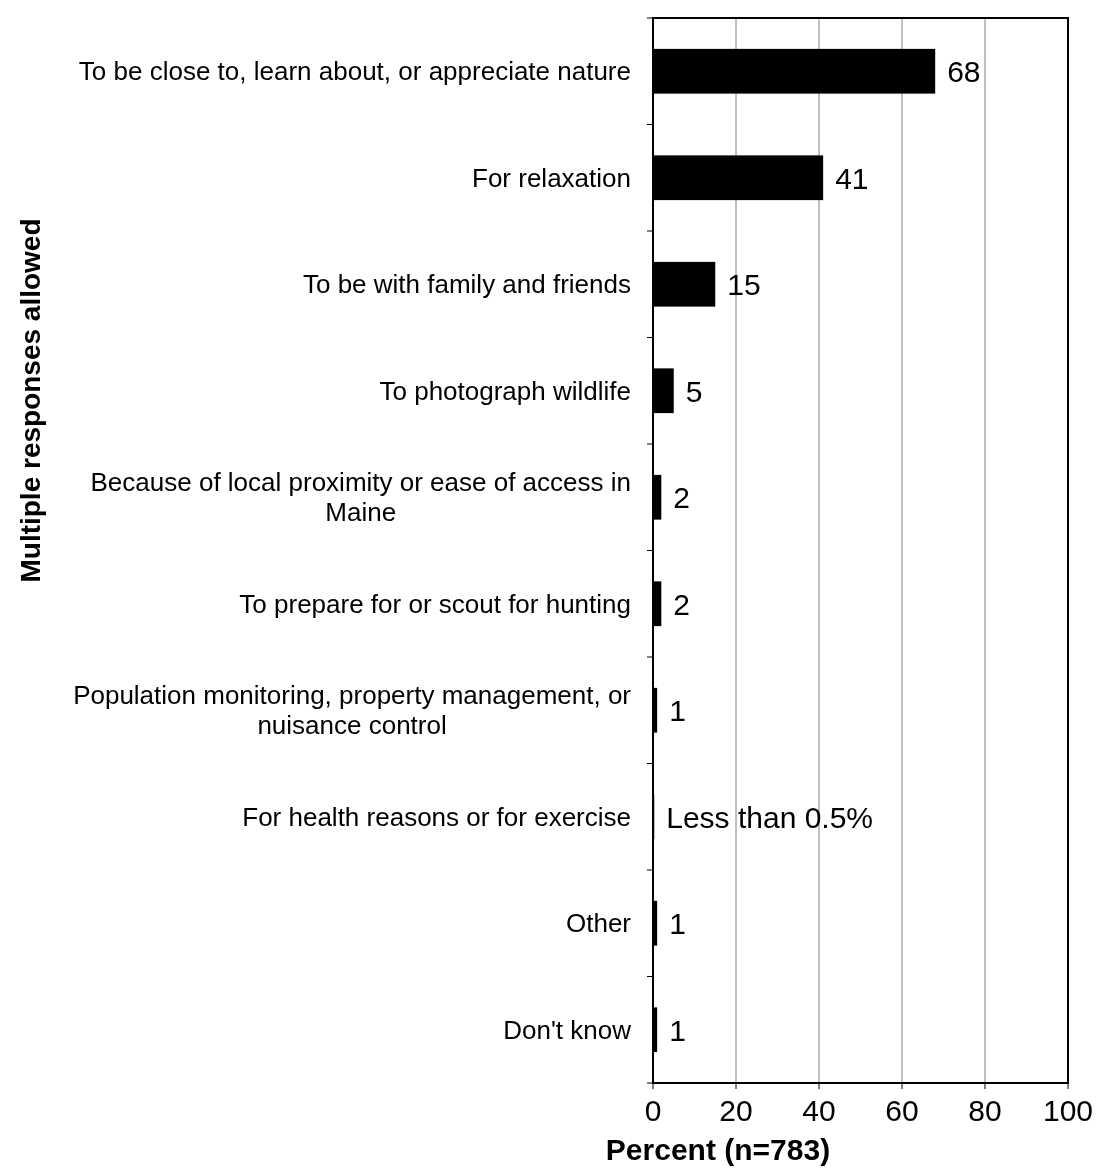 This screenshot has width=1105, height=1169. I want to click on data-label: Less than 0.5%, so click(770, 817).